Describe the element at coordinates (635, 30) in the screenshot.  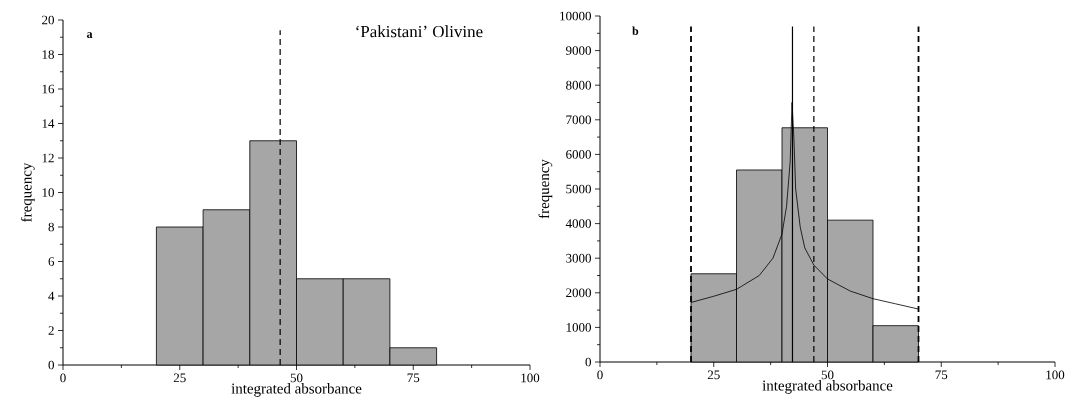
I see `annotation: b` at that location.